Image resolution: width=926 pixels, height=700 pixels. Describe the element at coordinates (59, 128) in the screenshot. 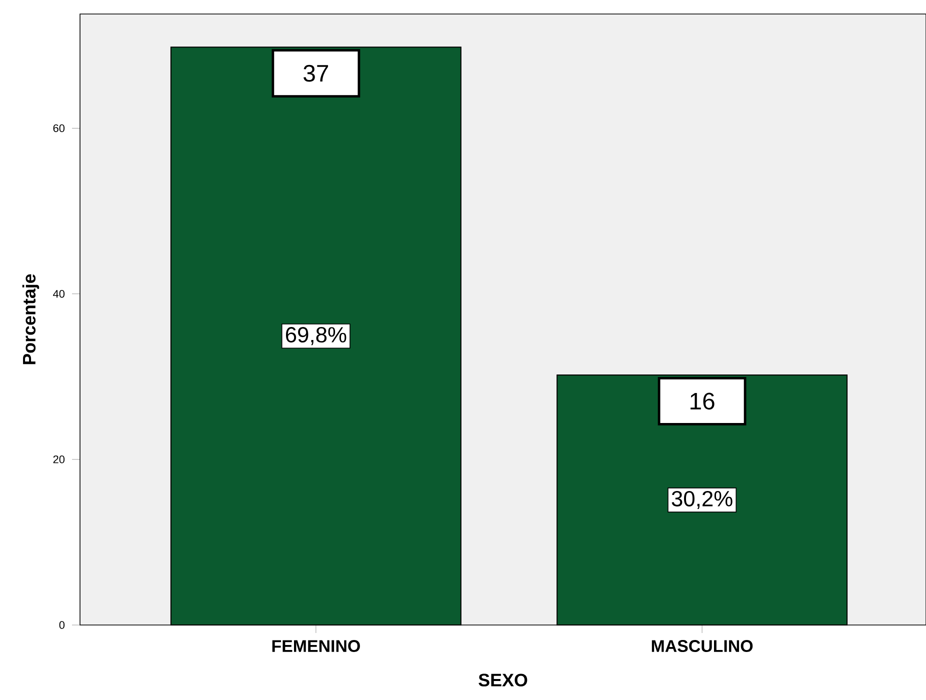

I see `y-tick-label: 60` at that location.